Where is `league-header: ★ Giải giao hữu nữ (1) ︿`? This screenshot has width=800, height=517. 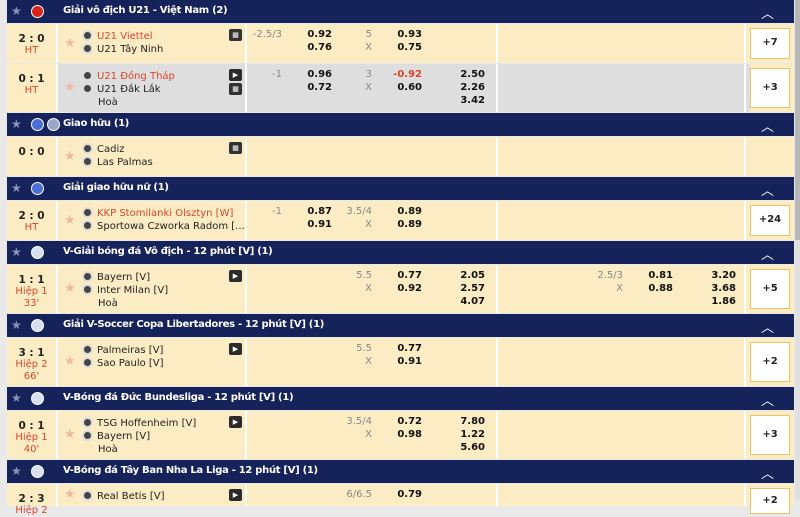 league-header: ★ Giải giao hữu nữ (1) ︿ is located at coordinates (400, 188).